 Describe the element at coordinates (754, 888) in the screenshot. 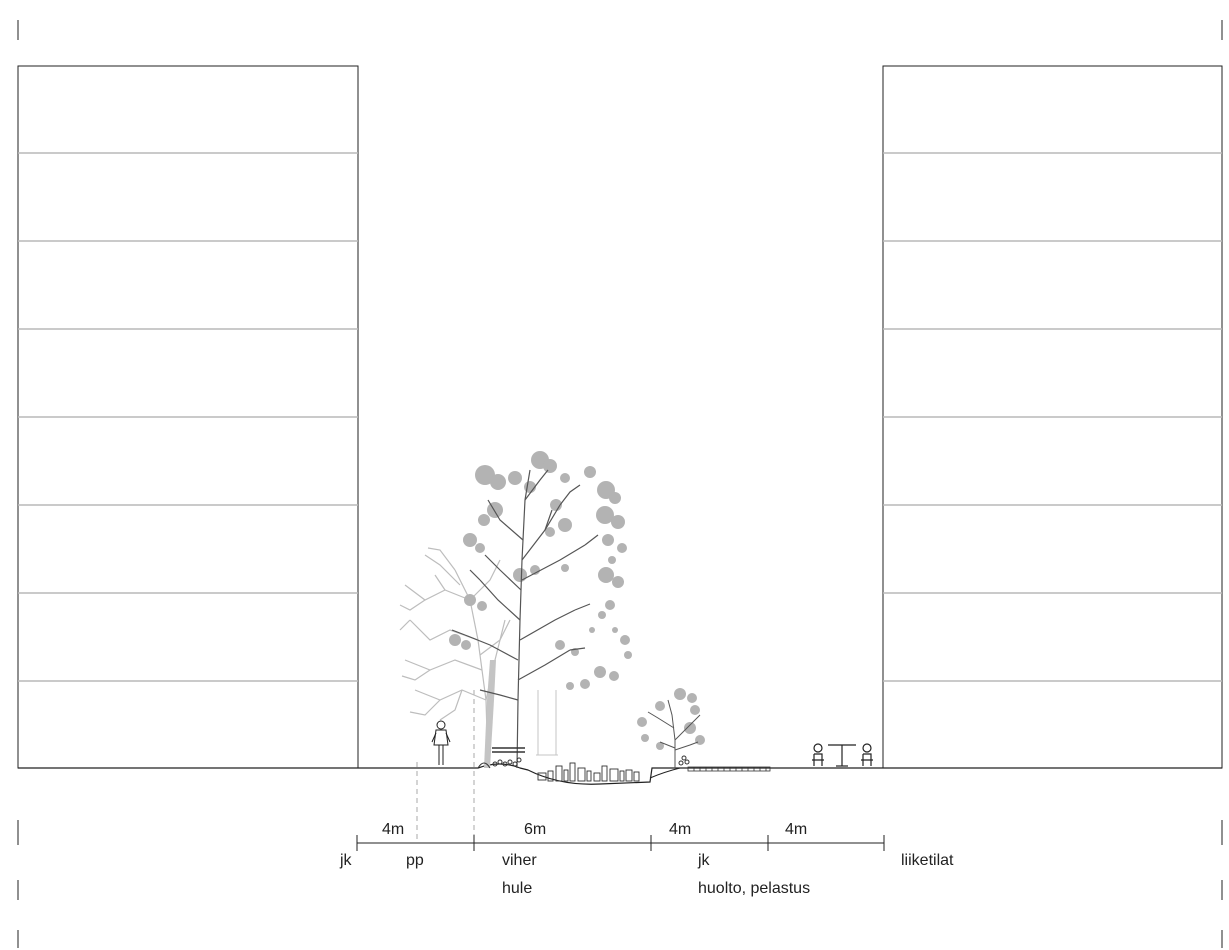

I see `zone-label-huolto-pelastus: huolto, pelastus` at that location.